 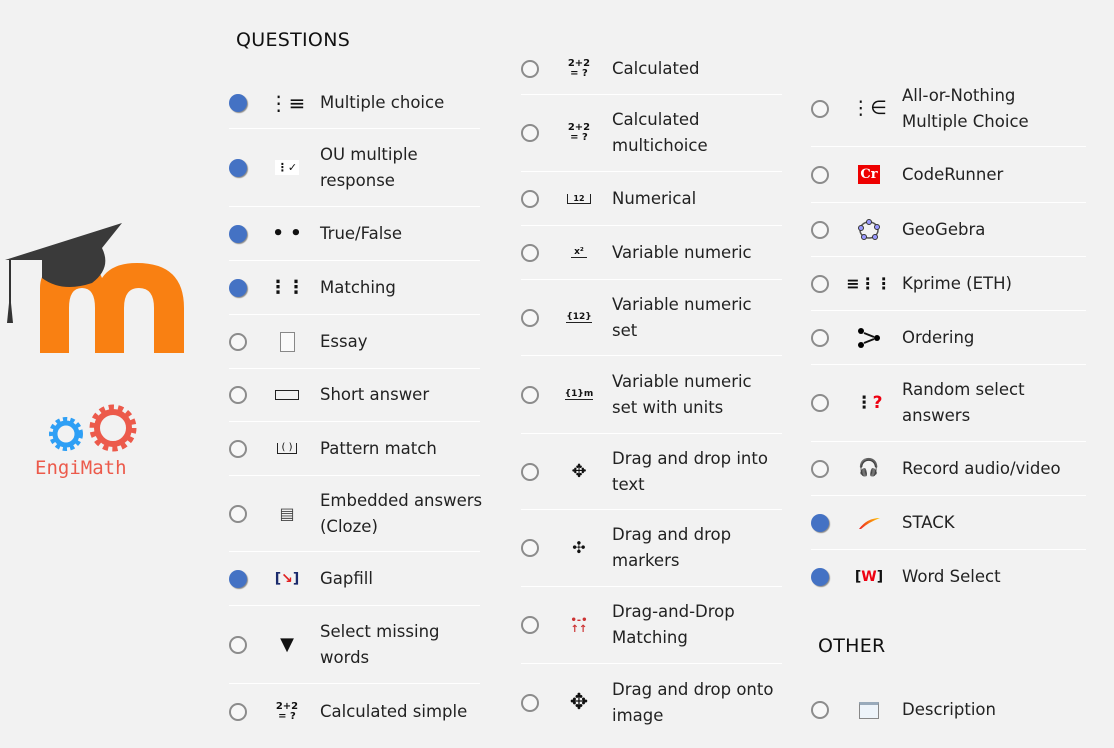 What do you see at coordinates (869, 174) in the screenshot?
I see `coderunner-icon: Cr` at bounding box center [869, 174].